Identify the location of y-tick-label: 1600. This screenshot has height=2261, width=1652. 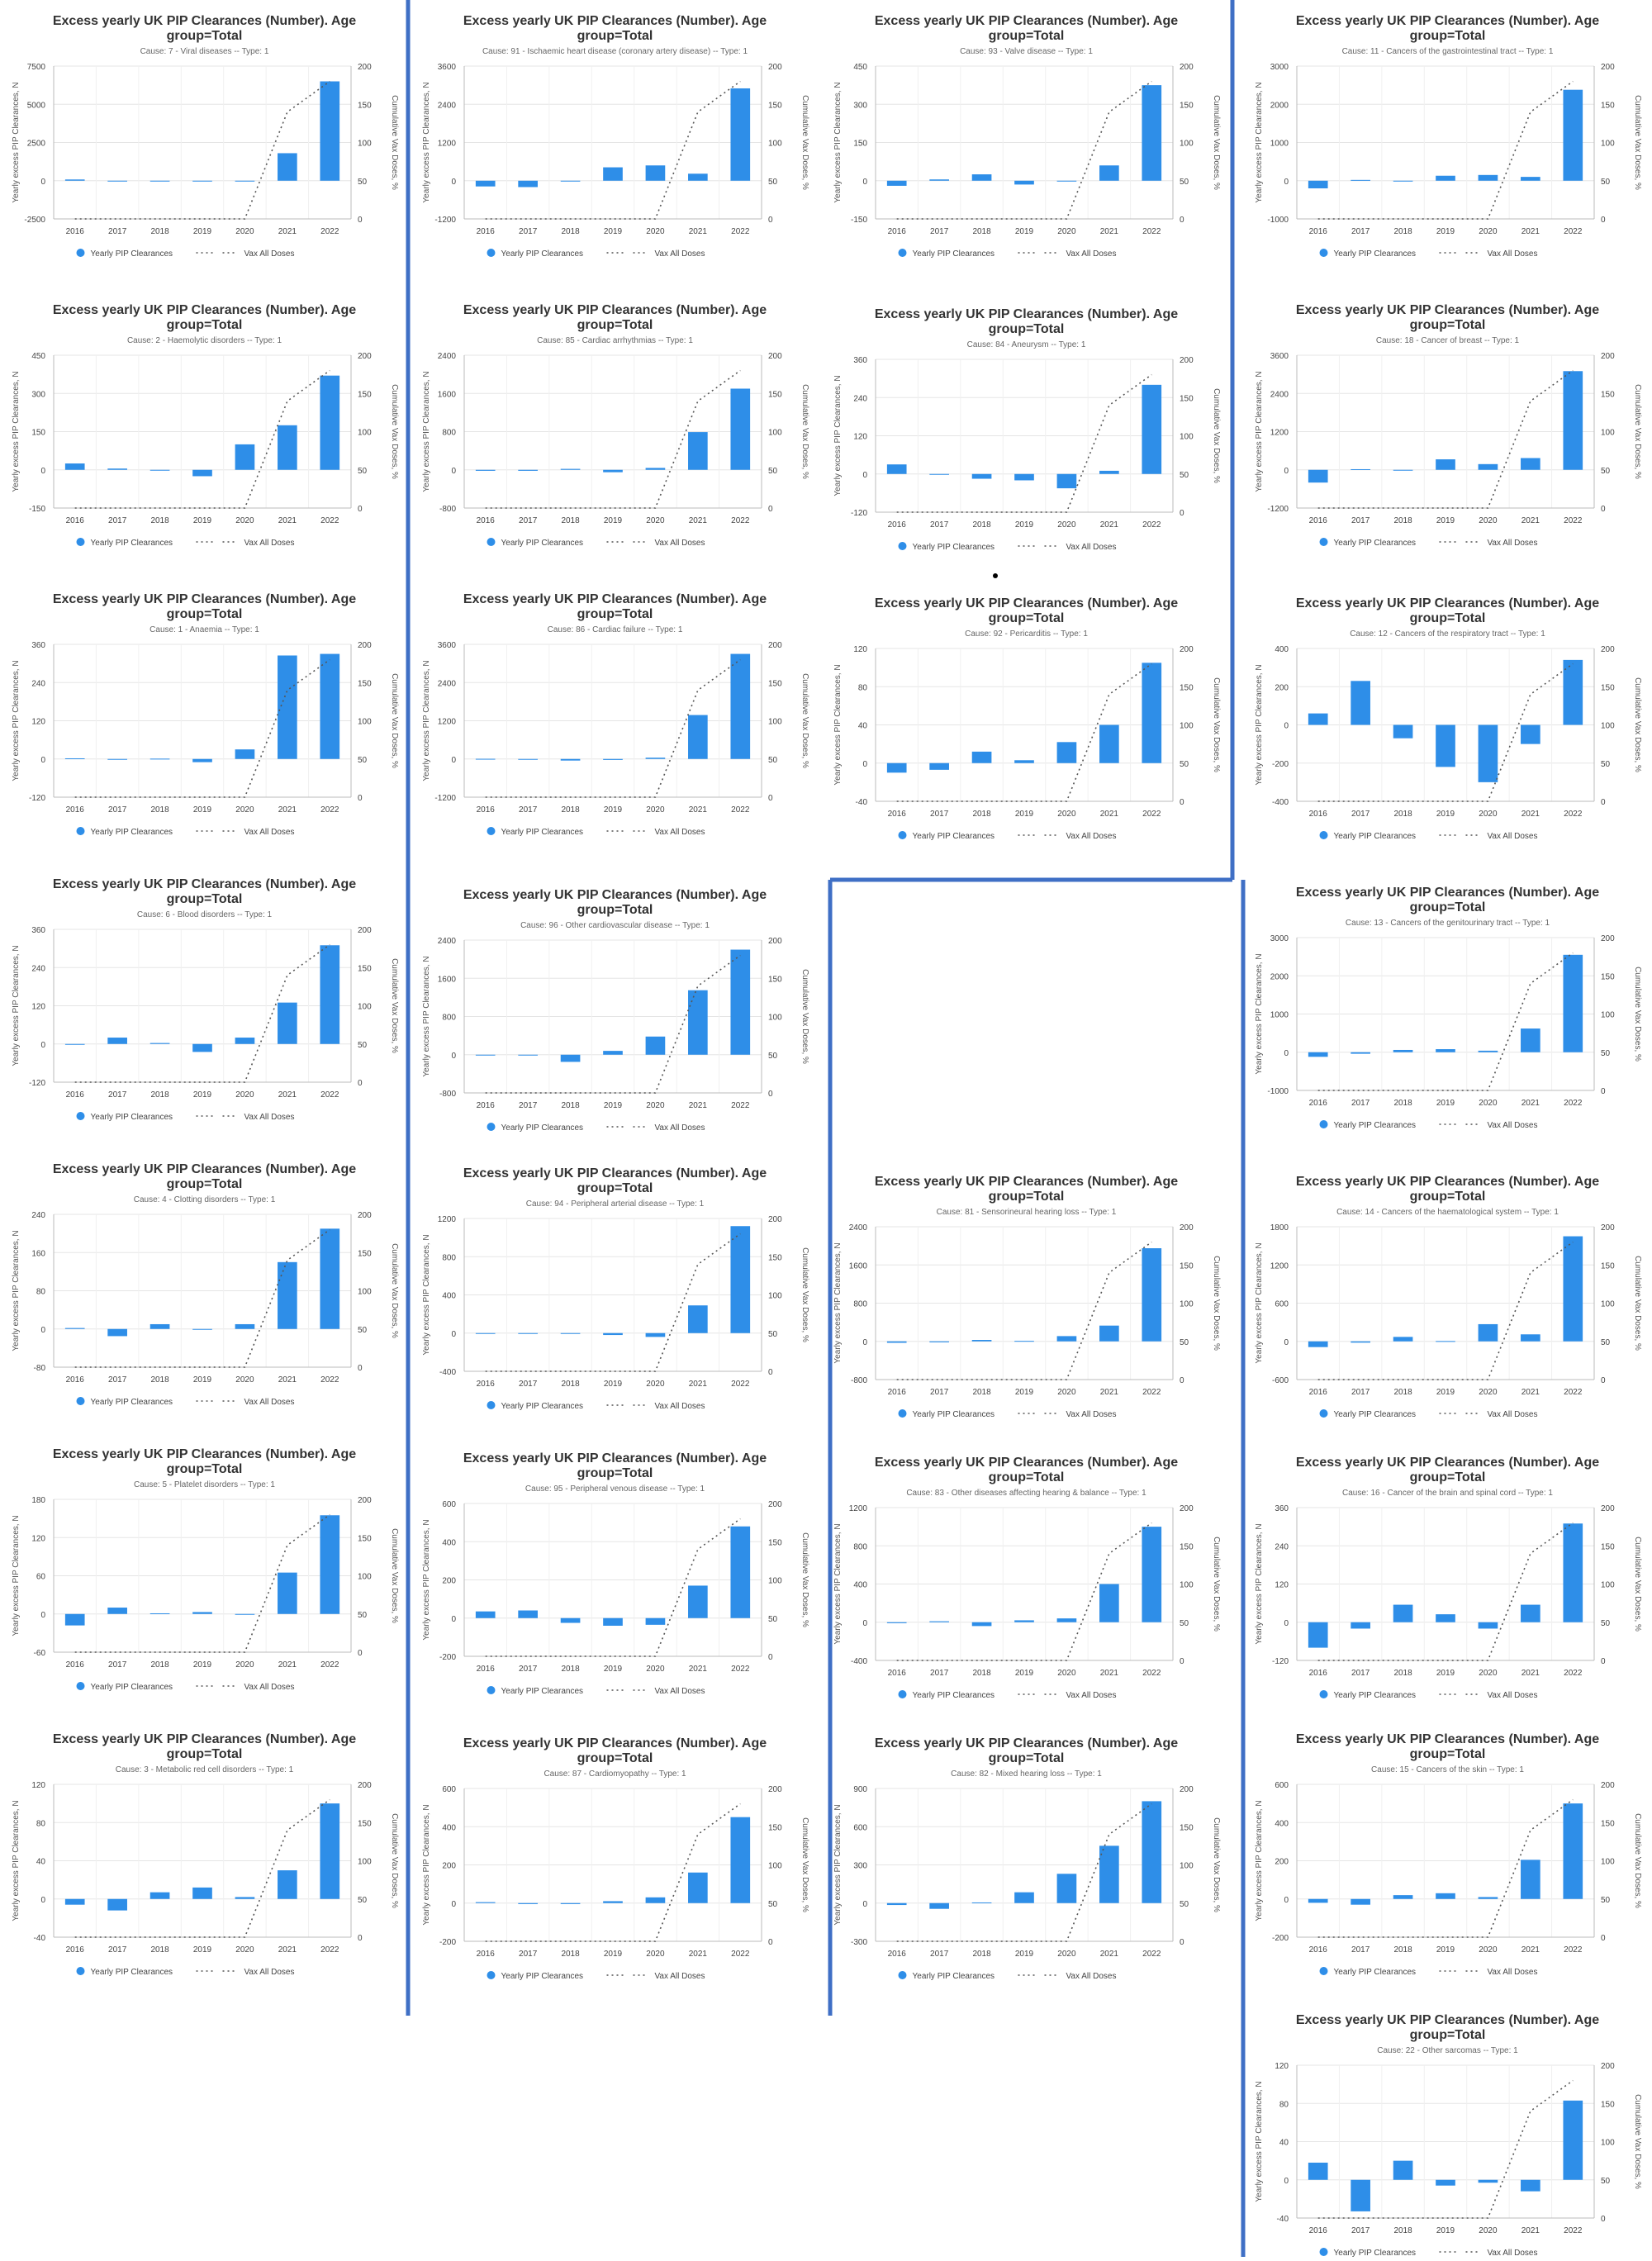
(447, 979).